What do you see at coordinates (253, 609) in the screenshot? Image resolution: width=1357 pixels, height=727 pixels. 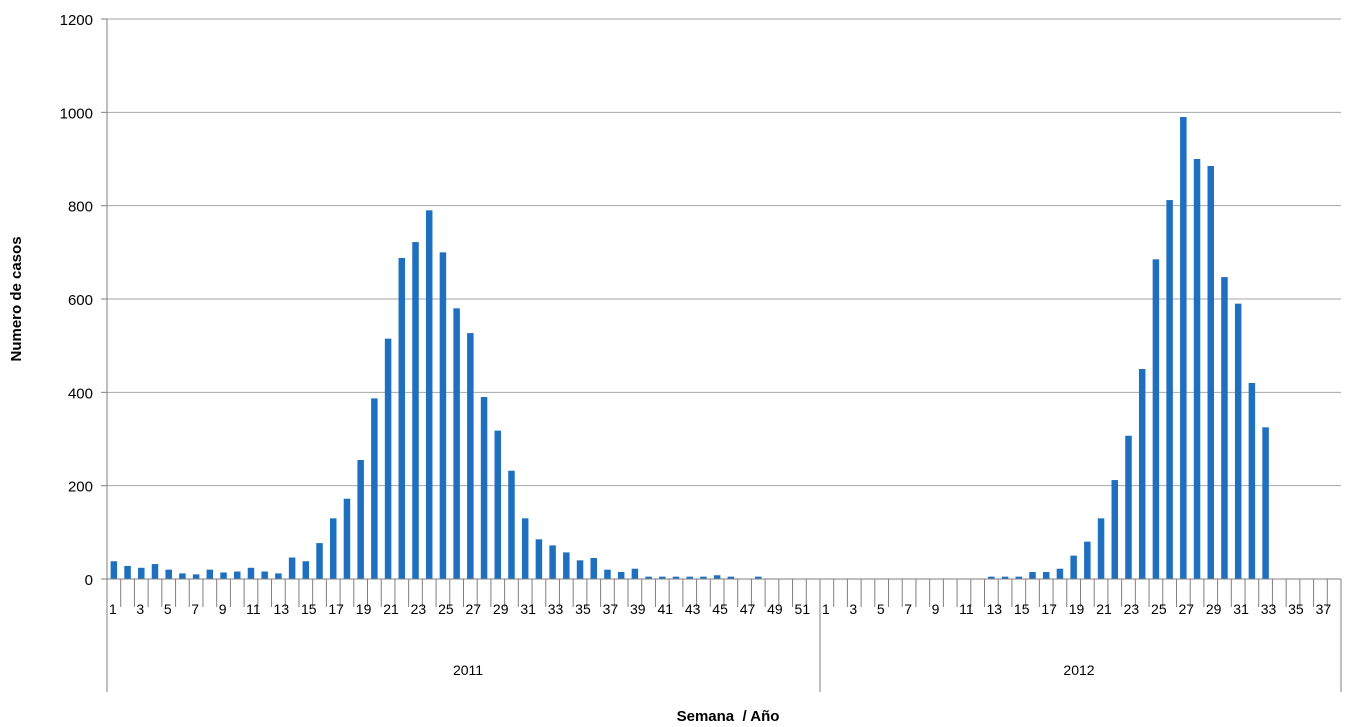 I see `x-tick-label-2011-11: 11` at bounding box center [253, 609].